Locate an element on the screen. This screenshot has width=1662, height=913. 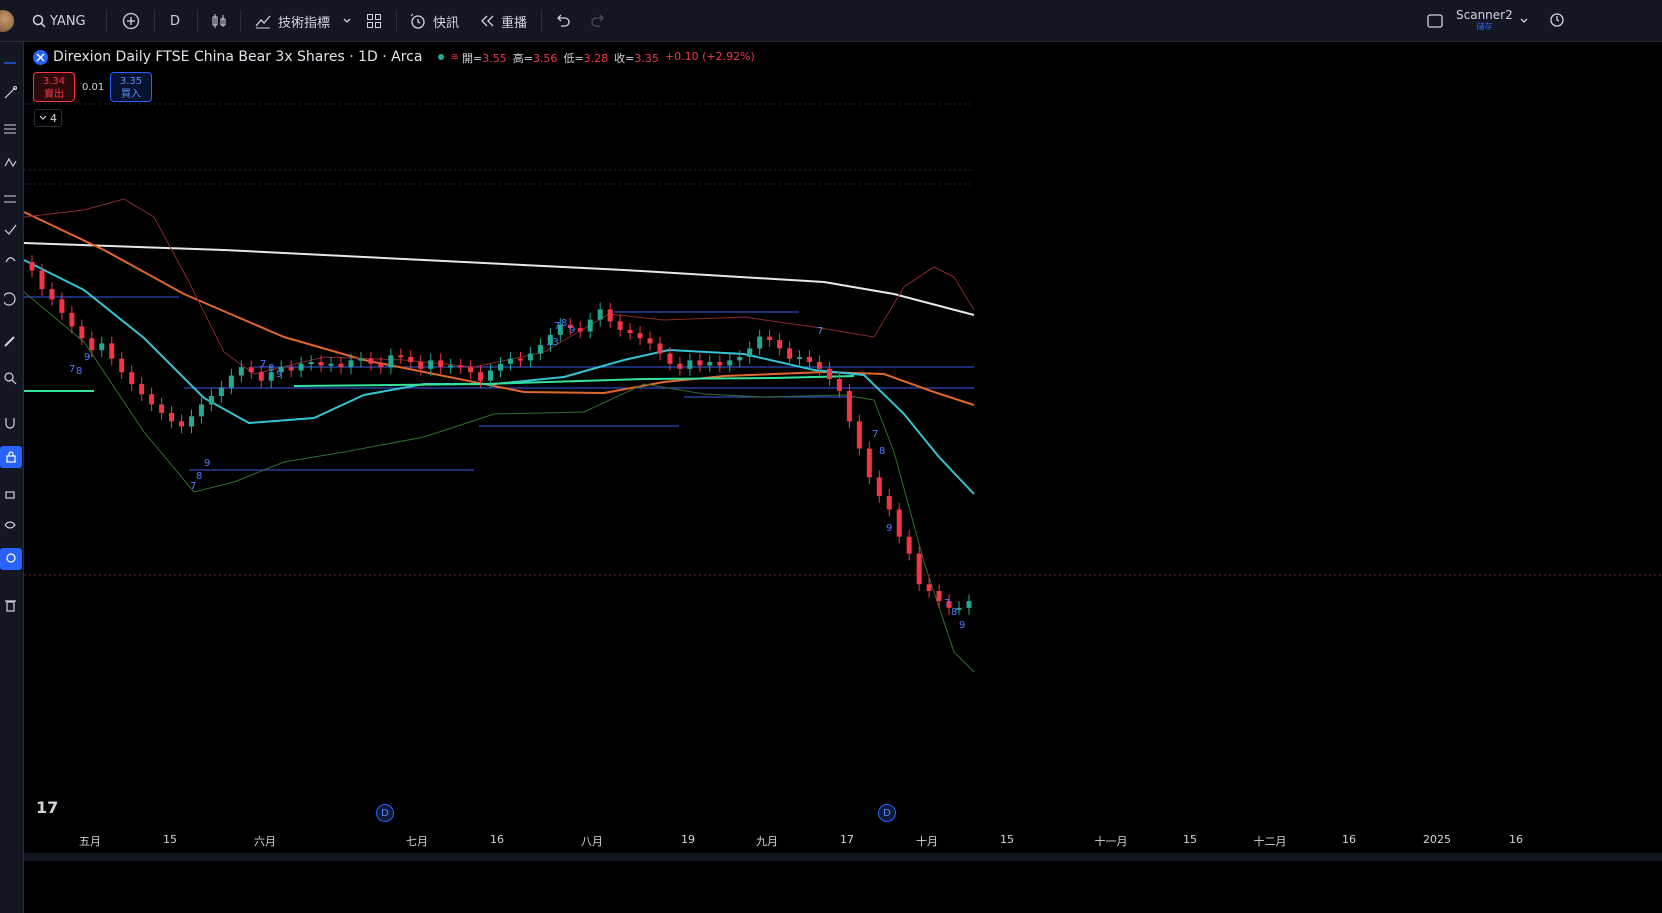
pattern-tool is located at coordinates (11, 163).